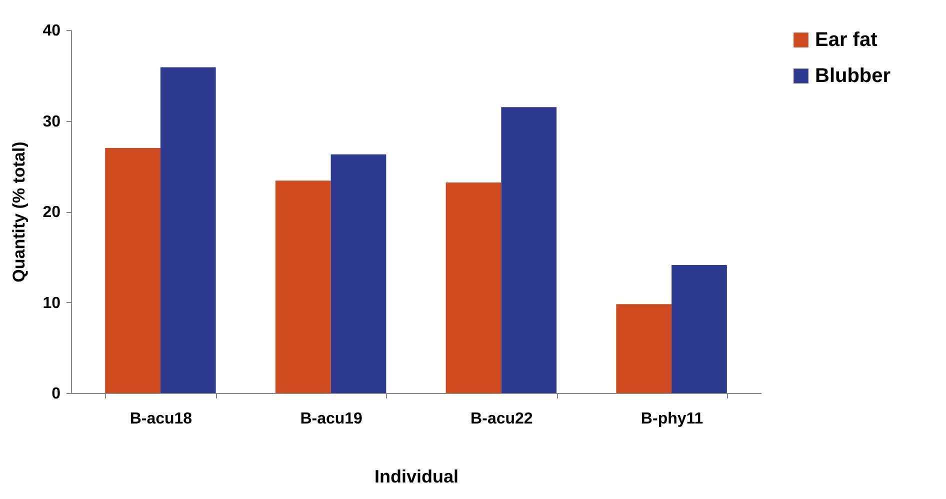  What do you see at coordinates (56, 394) in the screenshot?
I see `y-tick-label: 0` at bounding box center [56, 394].